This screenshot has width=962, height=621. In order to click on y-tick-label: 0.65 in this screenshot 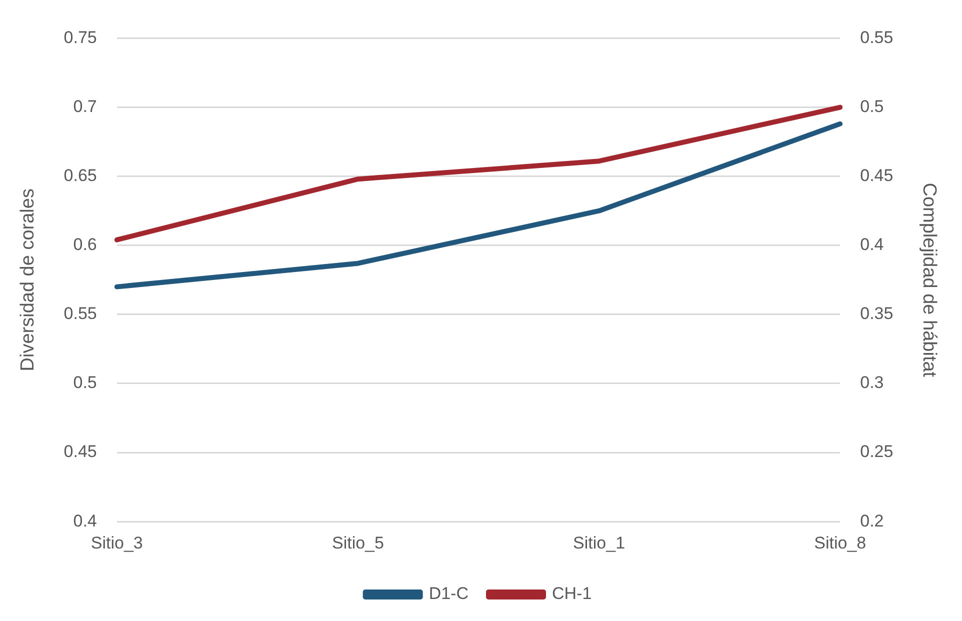, I will do `click(80, 175)`.